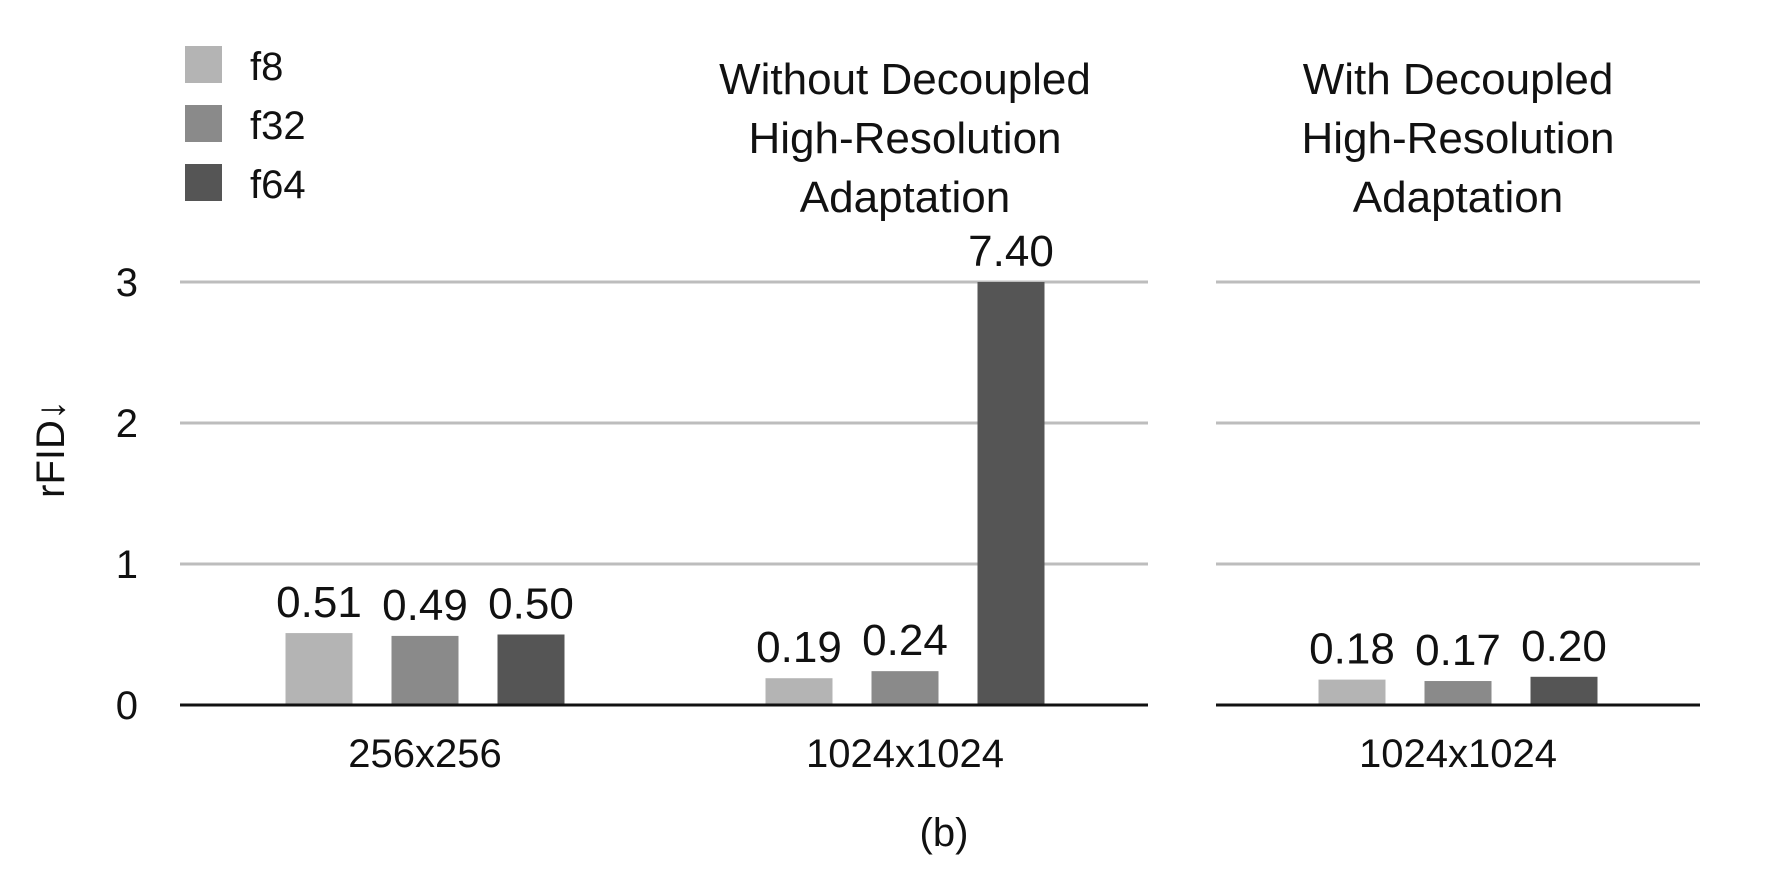 The image size is (1772, 878). I want to click on legend-label: f64, so click(278, 185).